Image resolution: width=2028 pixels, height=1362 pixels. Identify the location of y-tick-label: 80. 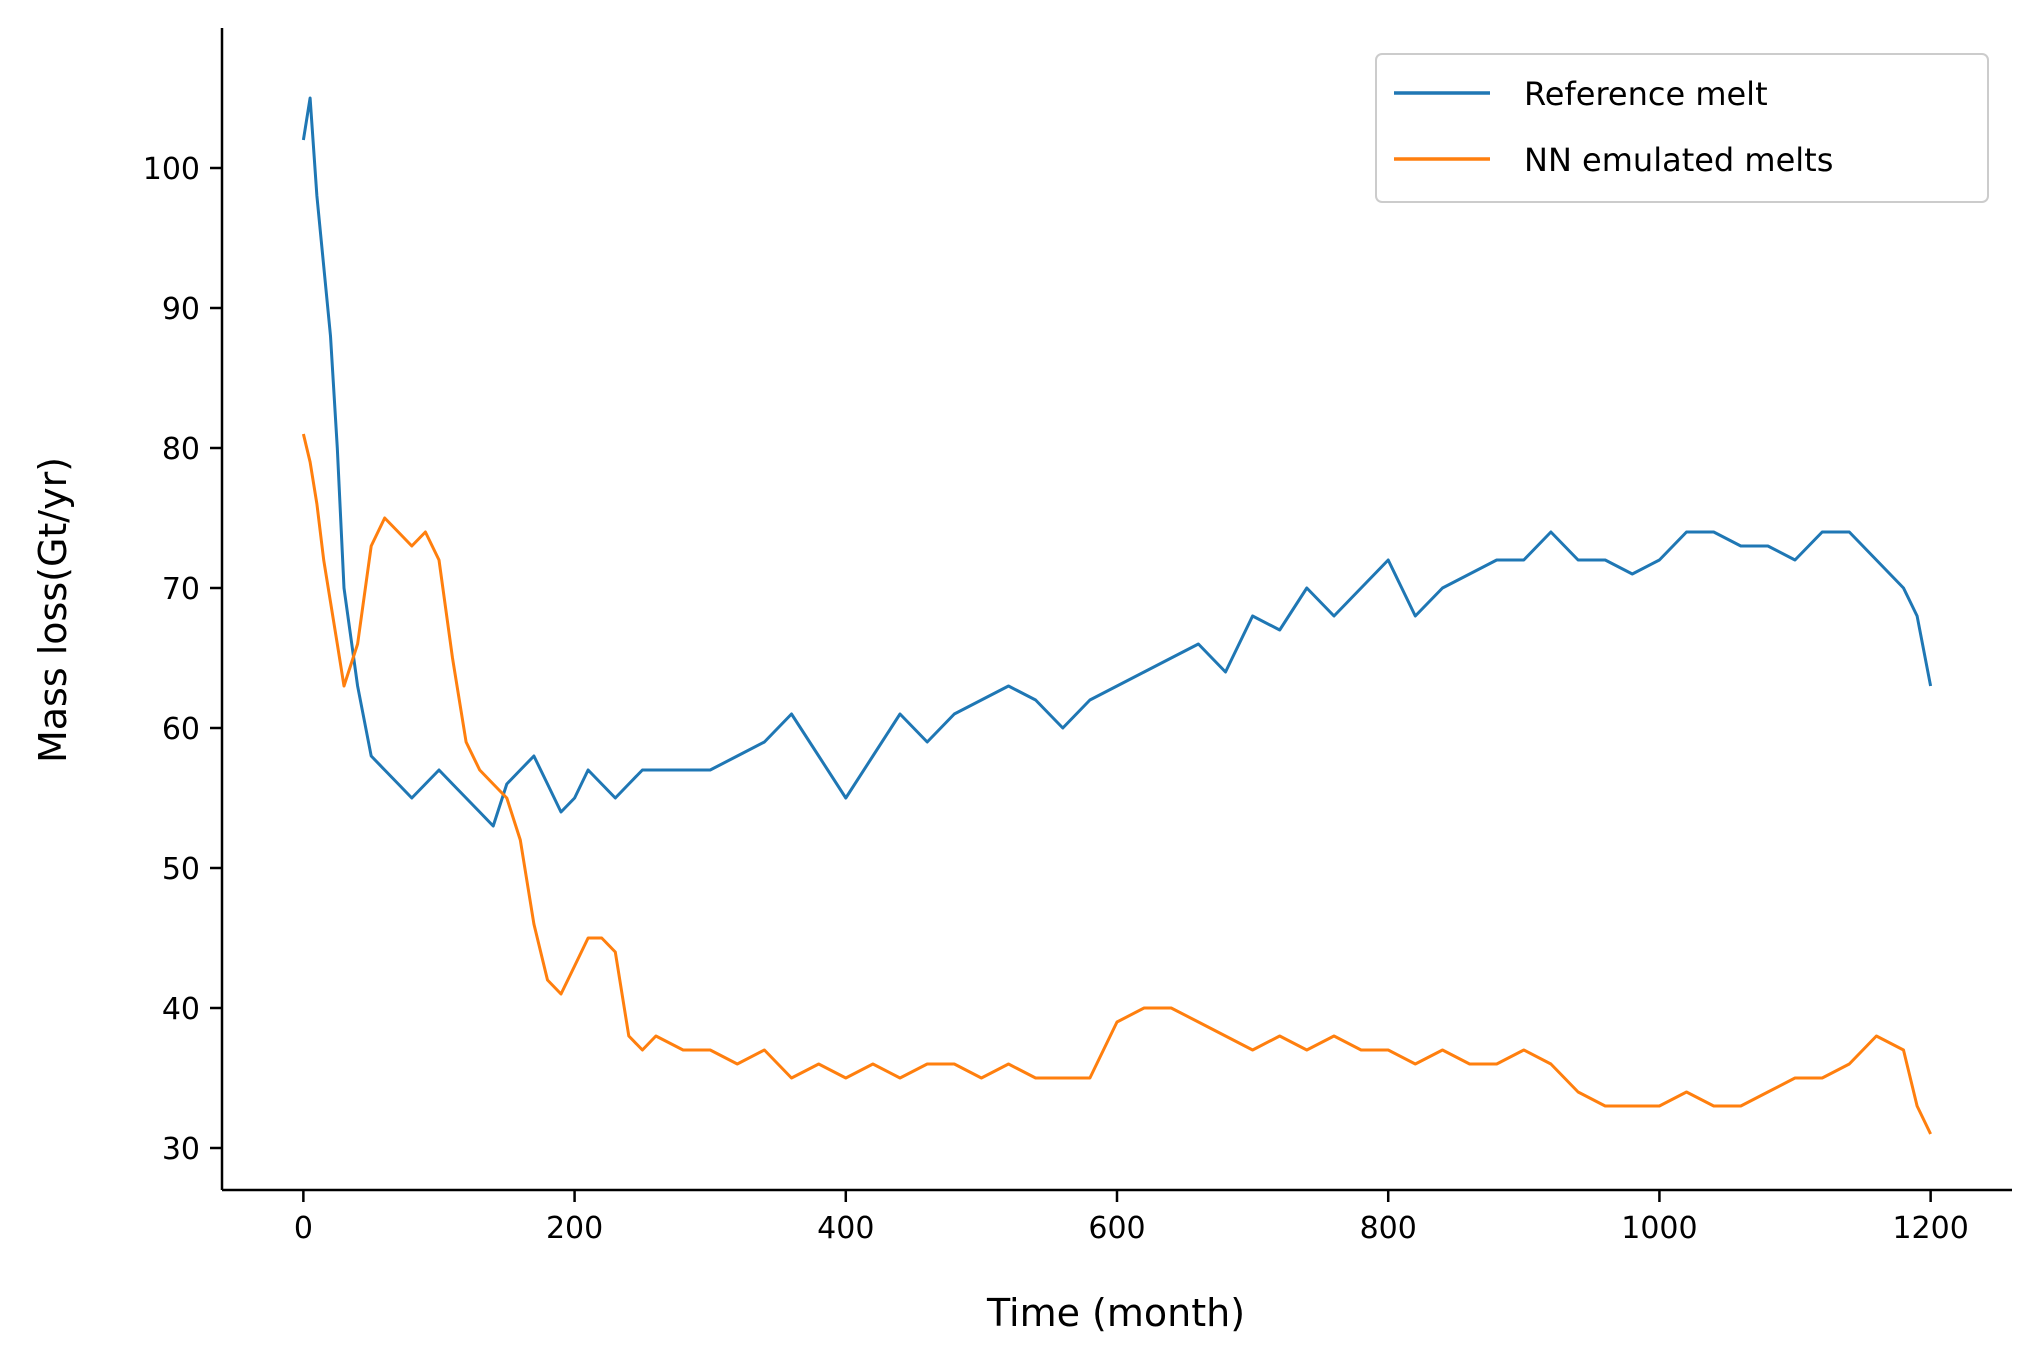
(181, 449).